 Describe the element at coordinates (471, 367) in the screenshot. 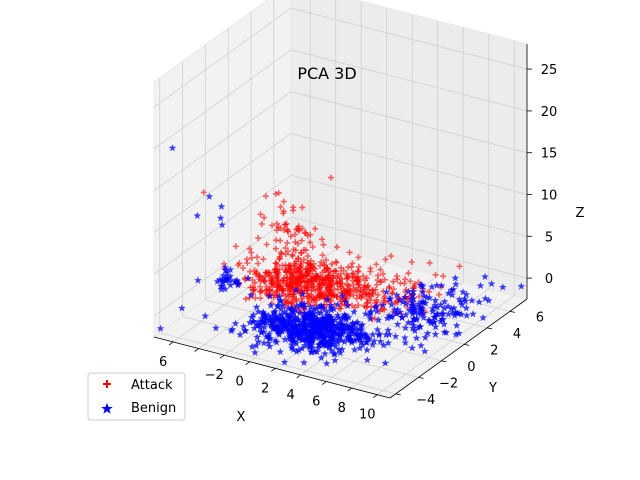

I see `y-tick-label: 0` at that location.